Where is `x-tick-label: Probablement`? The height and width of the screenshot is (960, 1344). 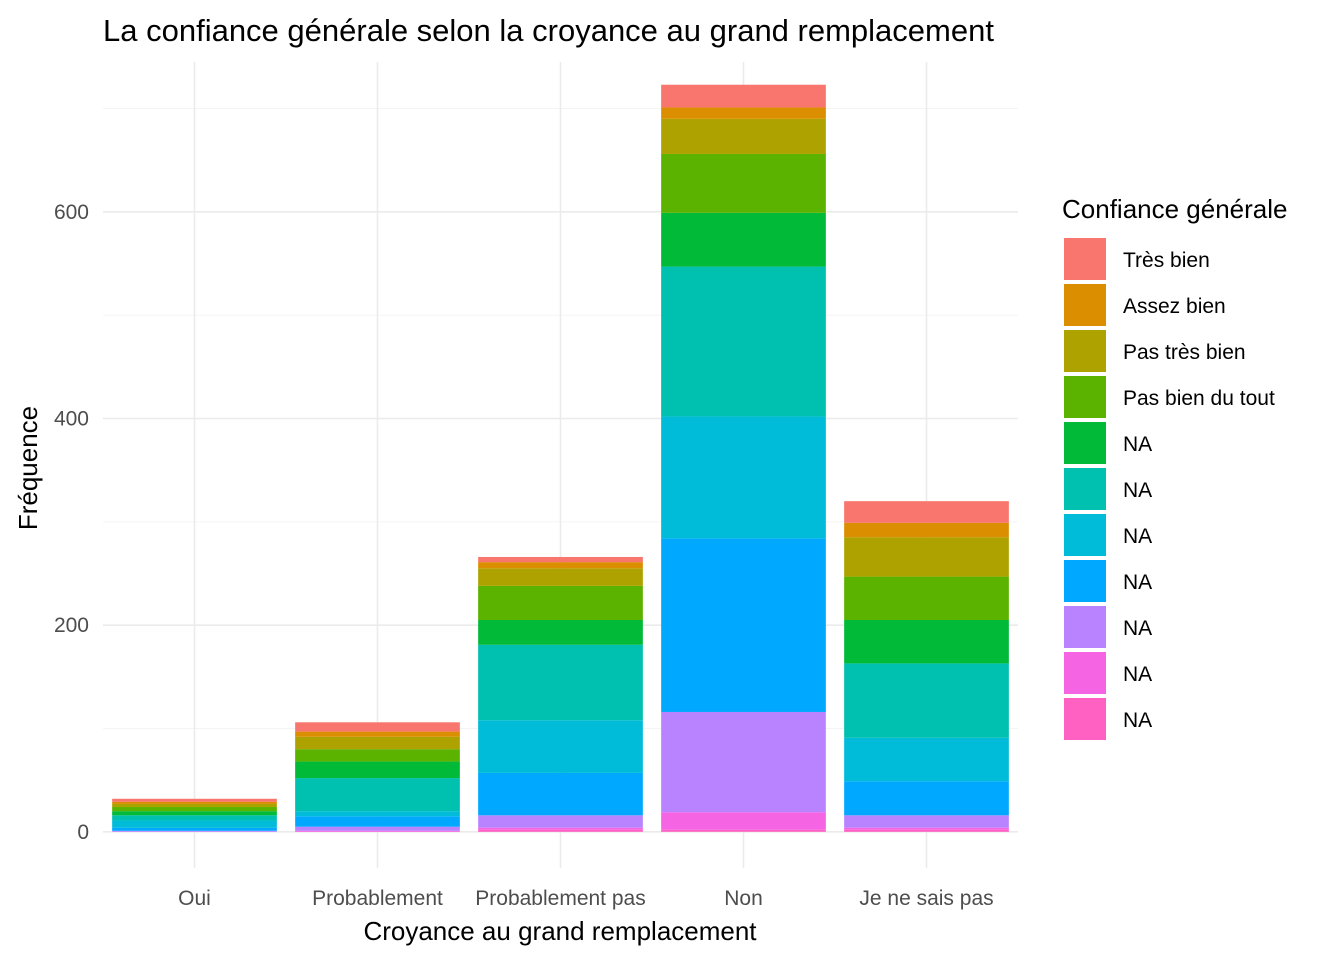 x-tick-label: Probablement is located at coordinates (377, 898).